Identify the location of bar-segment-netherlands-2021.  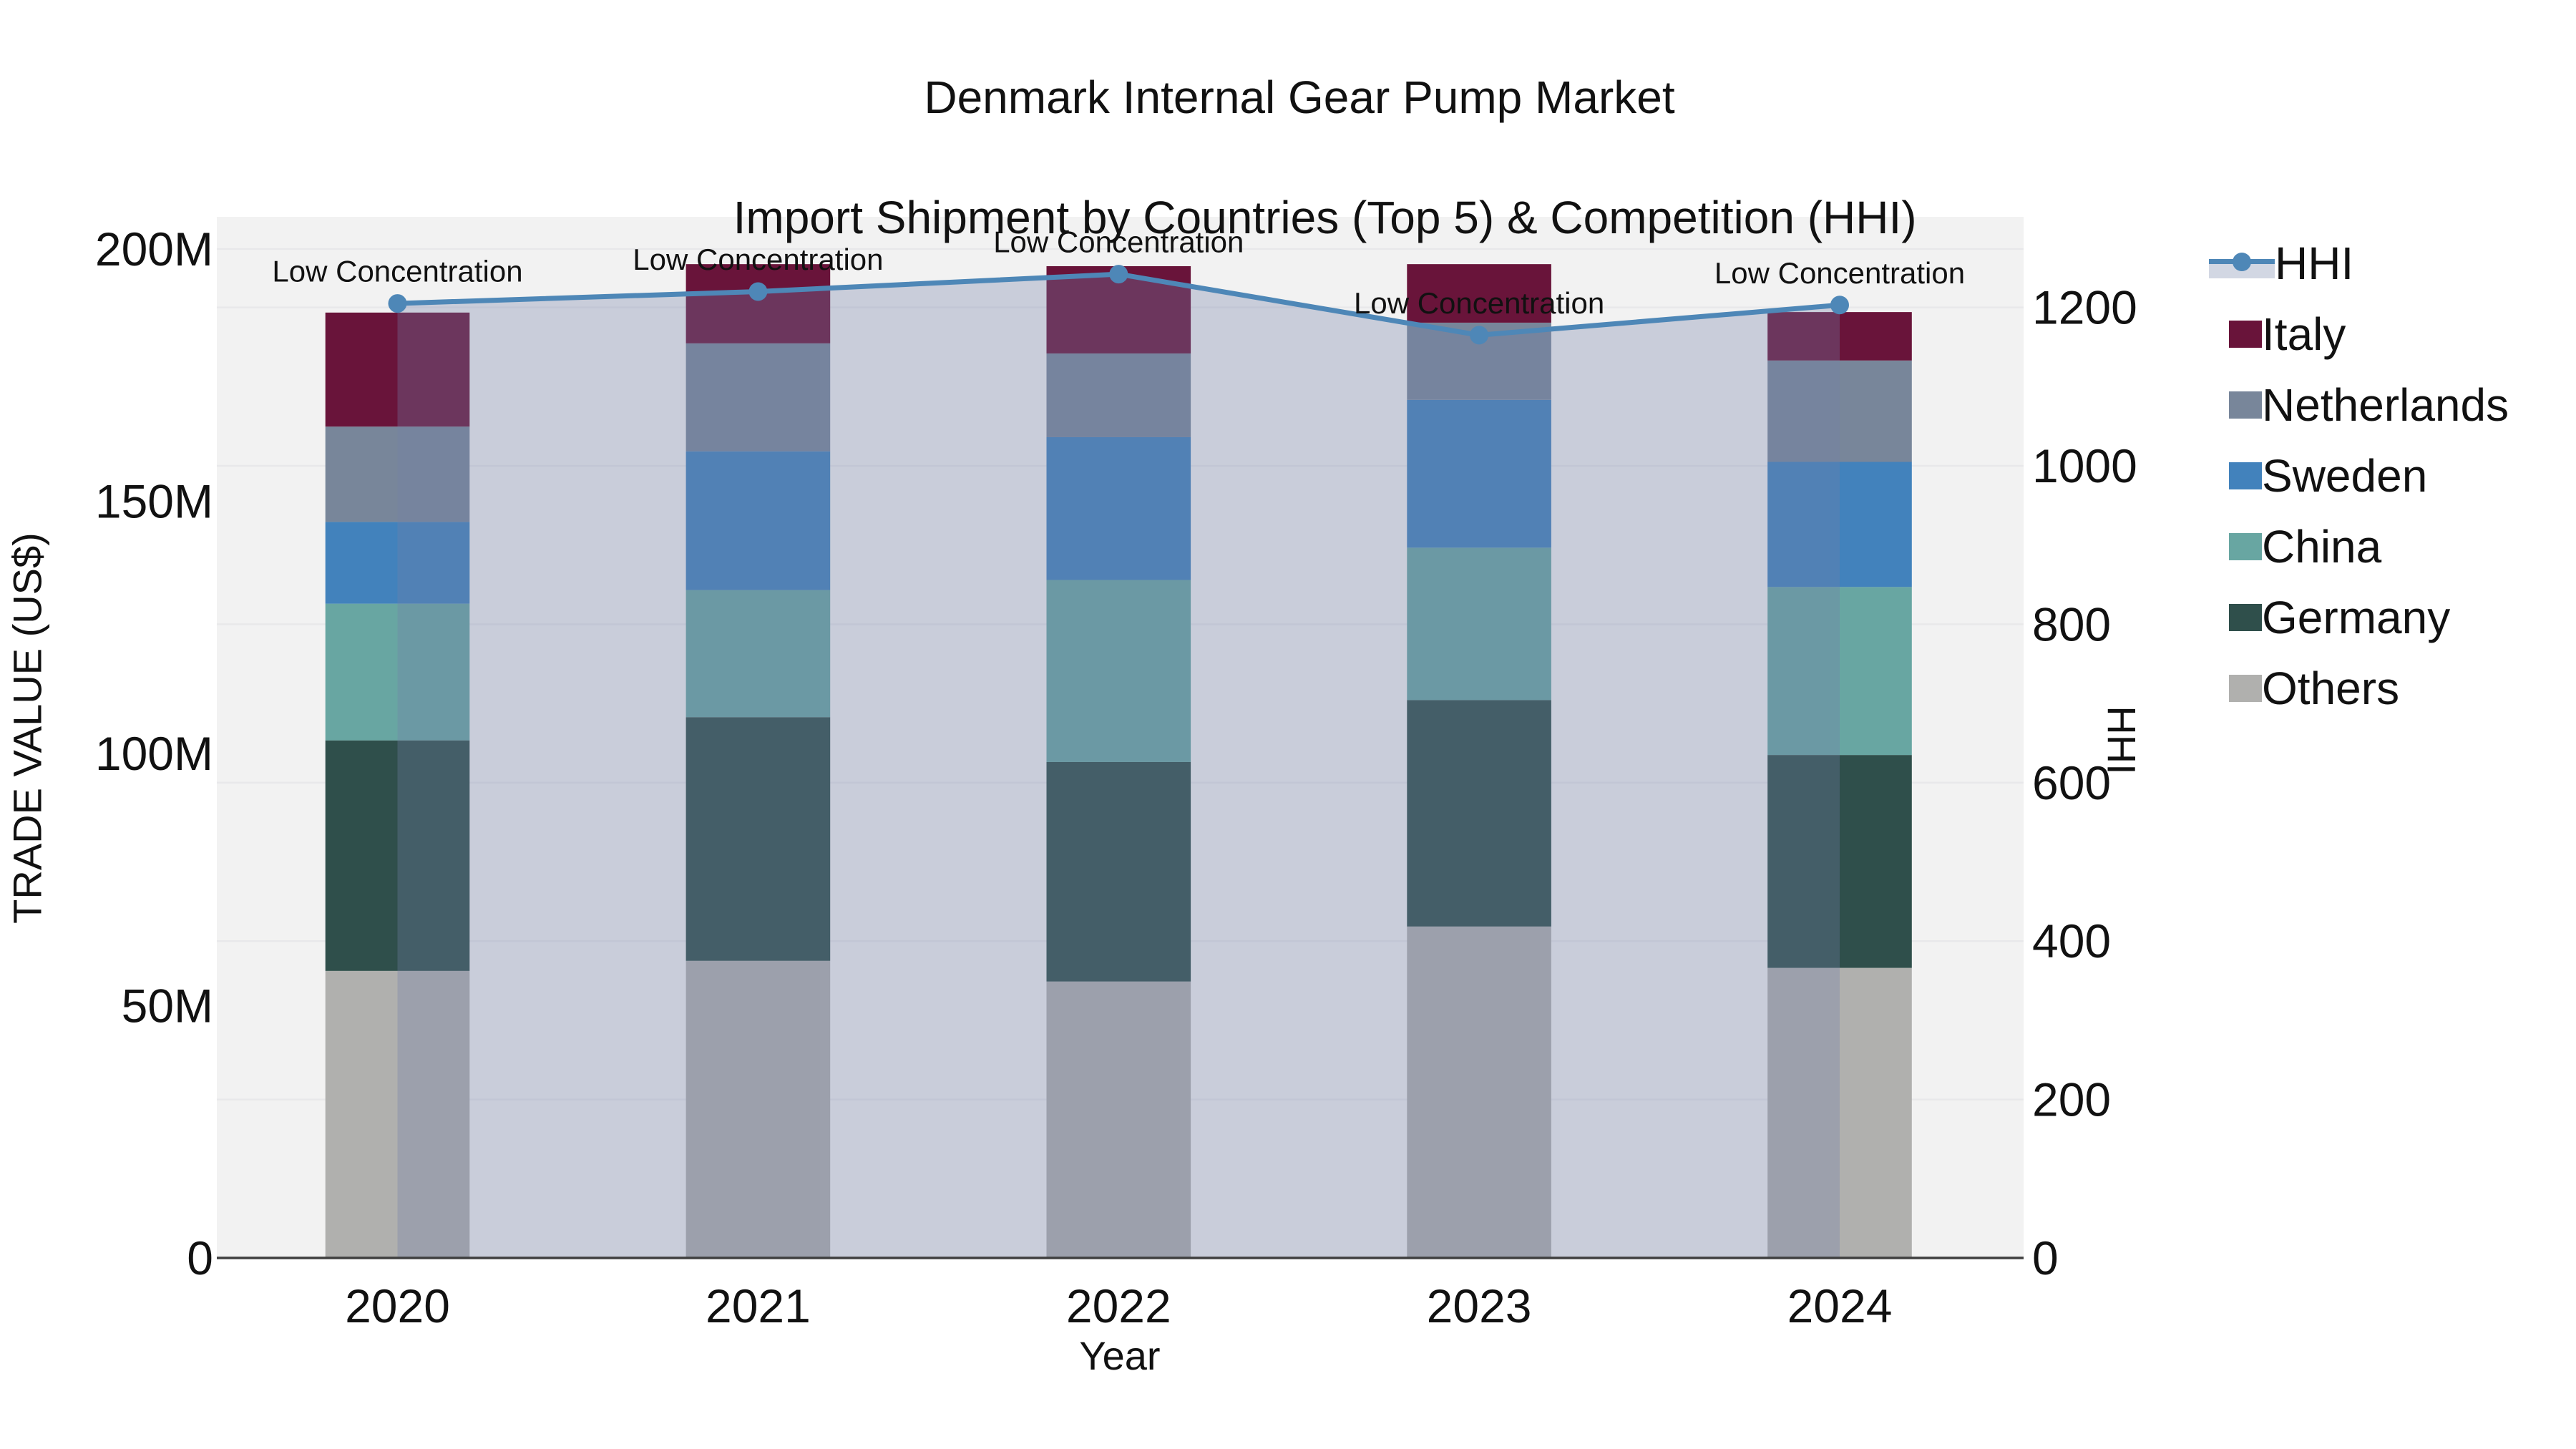
(758, 397).